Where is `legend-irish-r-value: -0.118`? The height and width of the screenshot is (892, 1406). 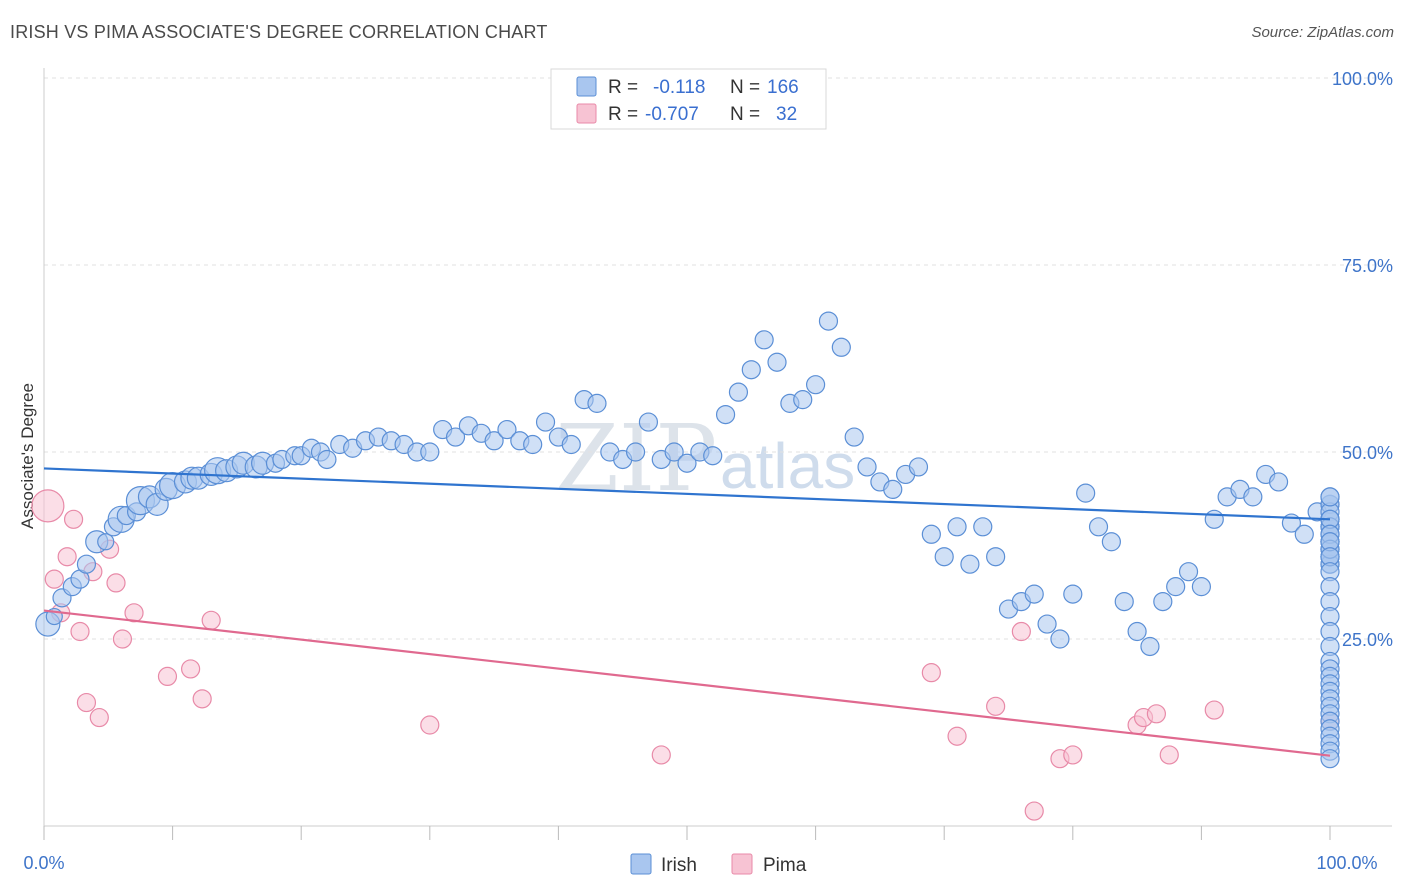
legend-irish-r-value: -0.118 is located at coordinates (679, 87).